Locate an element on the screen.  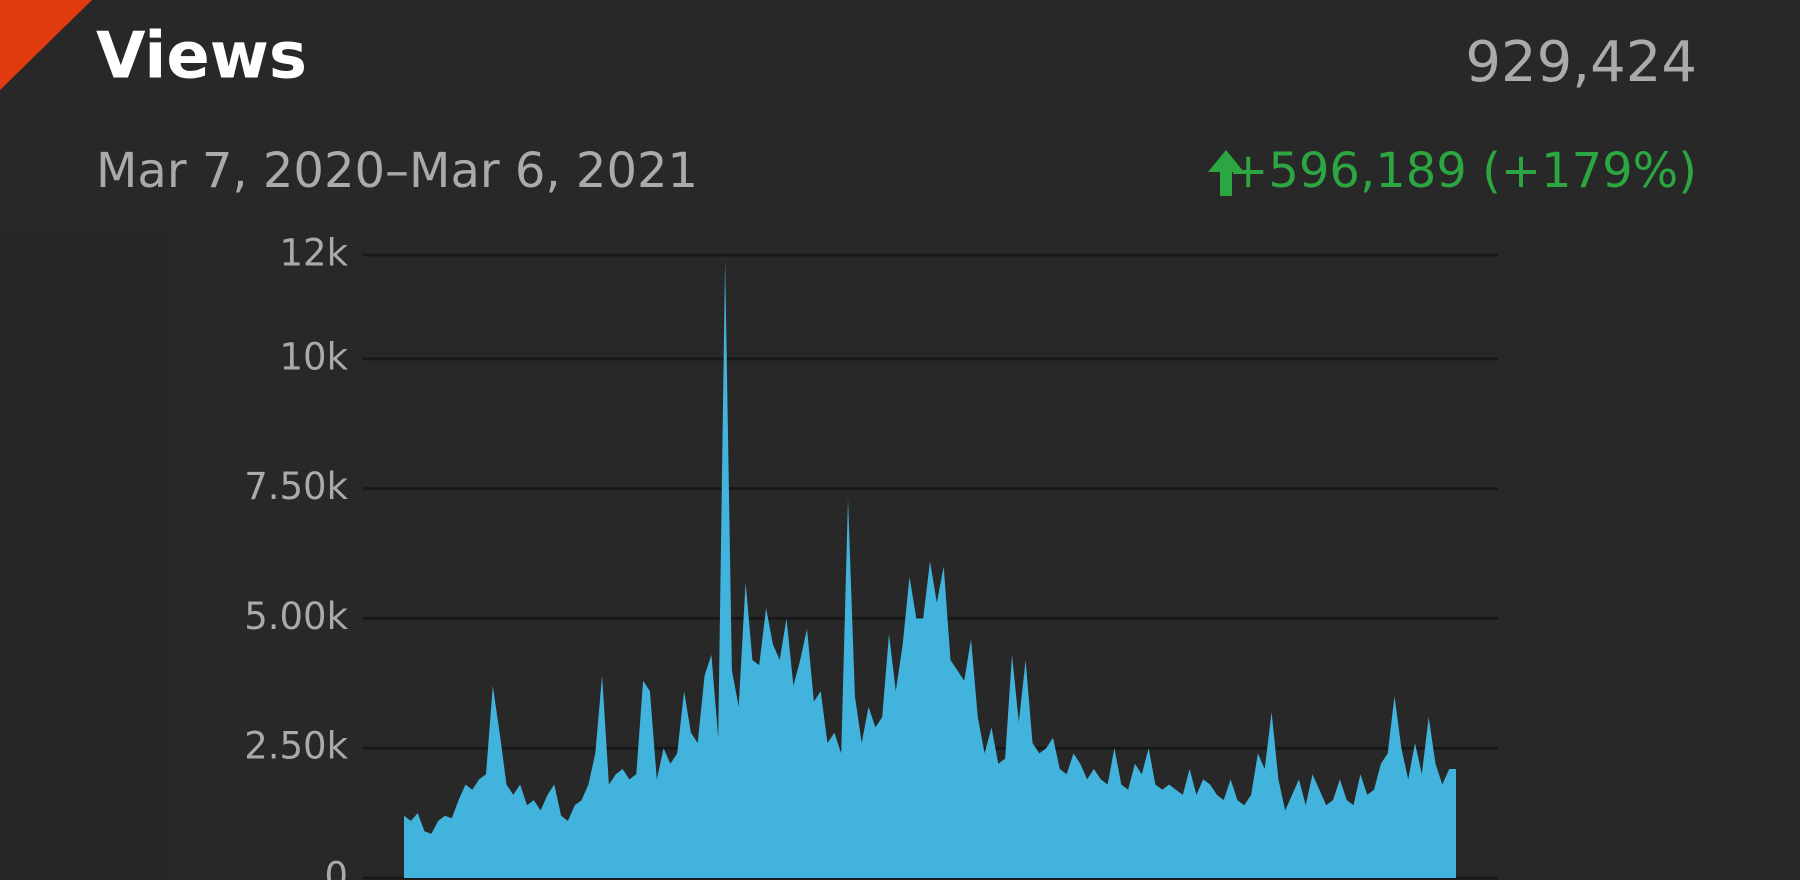
y-tick-label: 10k is located at coordinates (313, 356).